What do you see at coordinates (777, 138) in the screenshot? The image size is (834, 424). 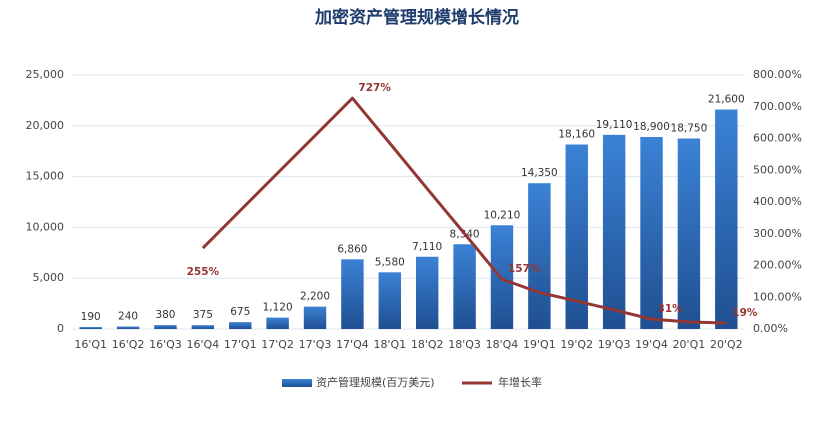 I see `y2-tick-label: 600.00%` at bounding box center [777, 138].